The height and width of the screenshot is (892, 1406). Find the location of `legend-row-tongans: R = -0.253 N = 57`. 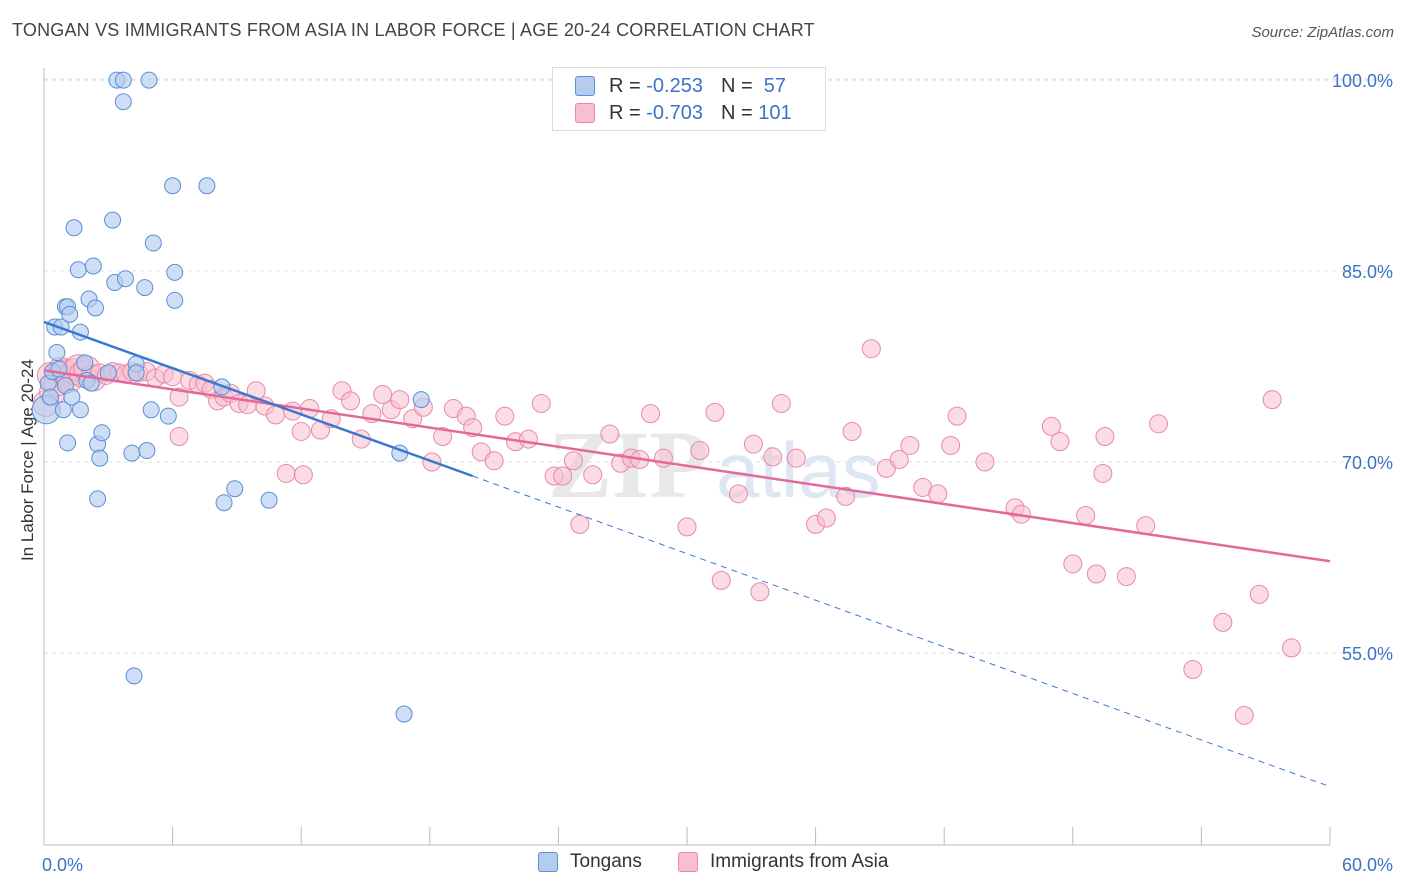

legend-row-tongans: R = -0.253 N = 57 is located at coordinates (680, 86).